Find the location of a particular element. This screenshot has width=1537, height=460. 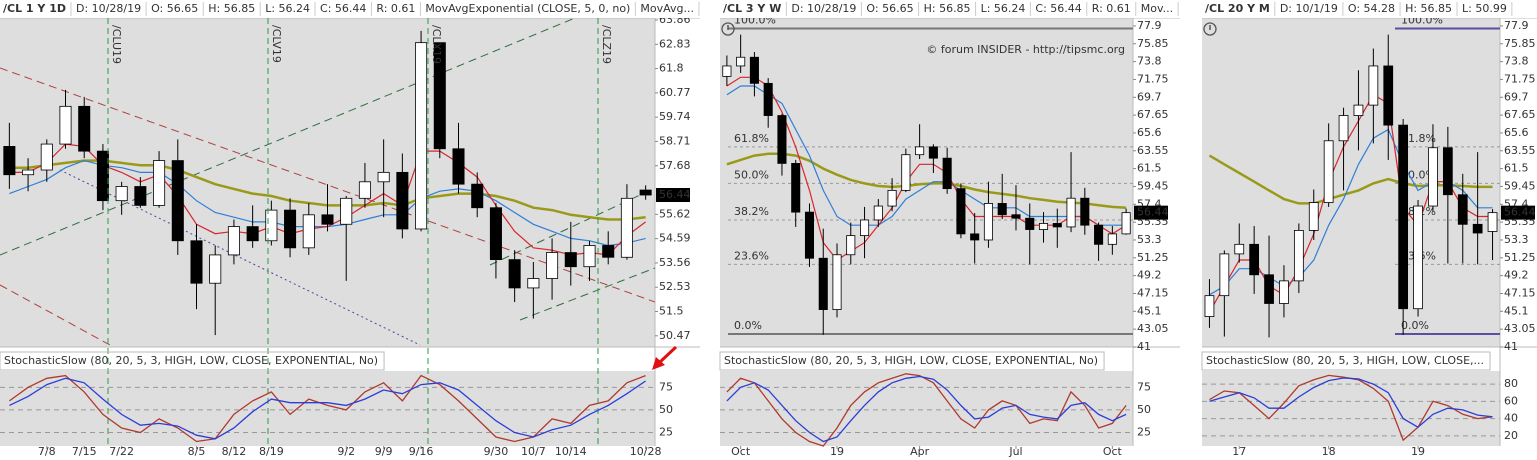

last-price-label: 56.44 is located at coordinates (1153, 212).